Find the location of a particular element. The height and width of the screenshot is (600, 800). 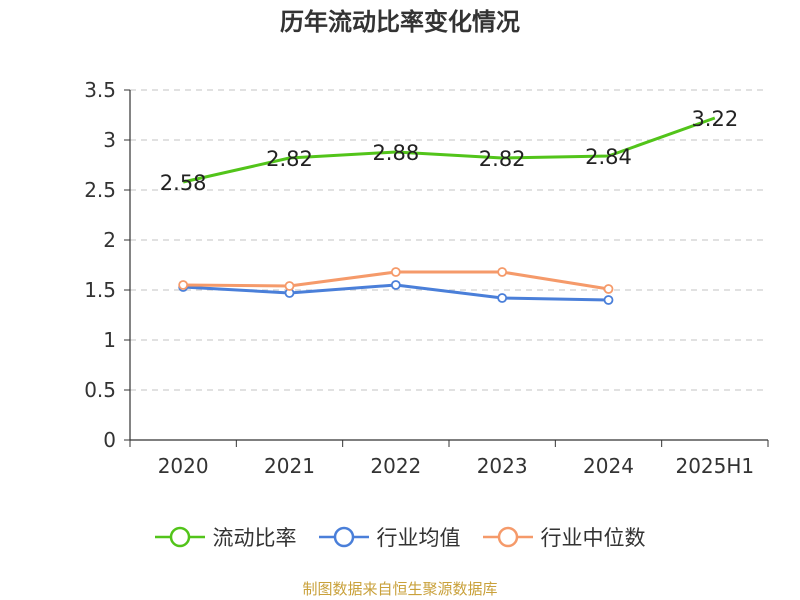

legend-item: 行业均值 is located at coordinates (389, 537).